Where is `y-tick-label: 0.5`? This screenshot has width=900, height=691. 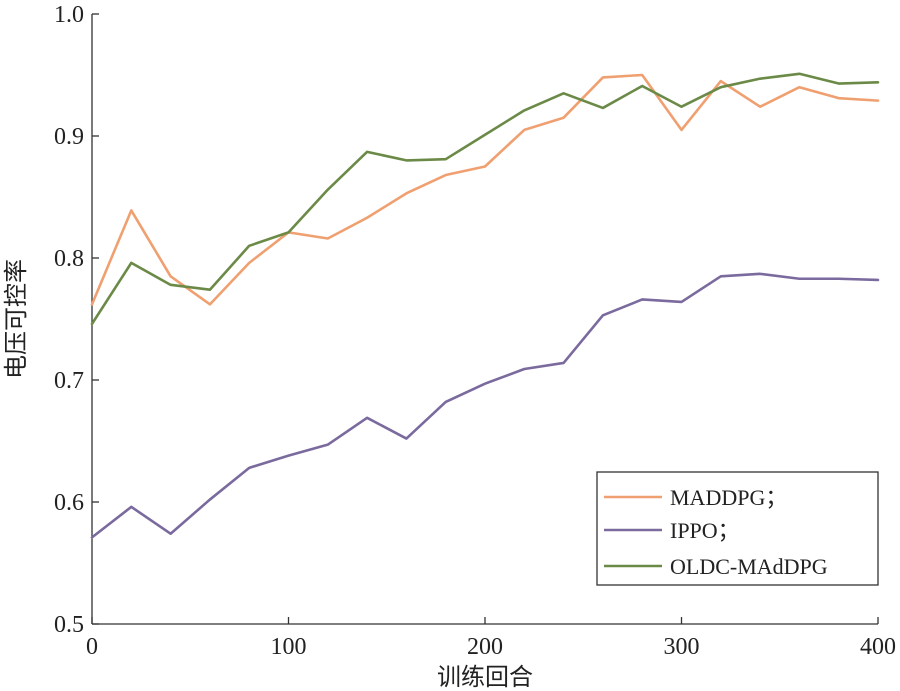 y-tick-label: 0.5 is located at coordinates (69, 625).